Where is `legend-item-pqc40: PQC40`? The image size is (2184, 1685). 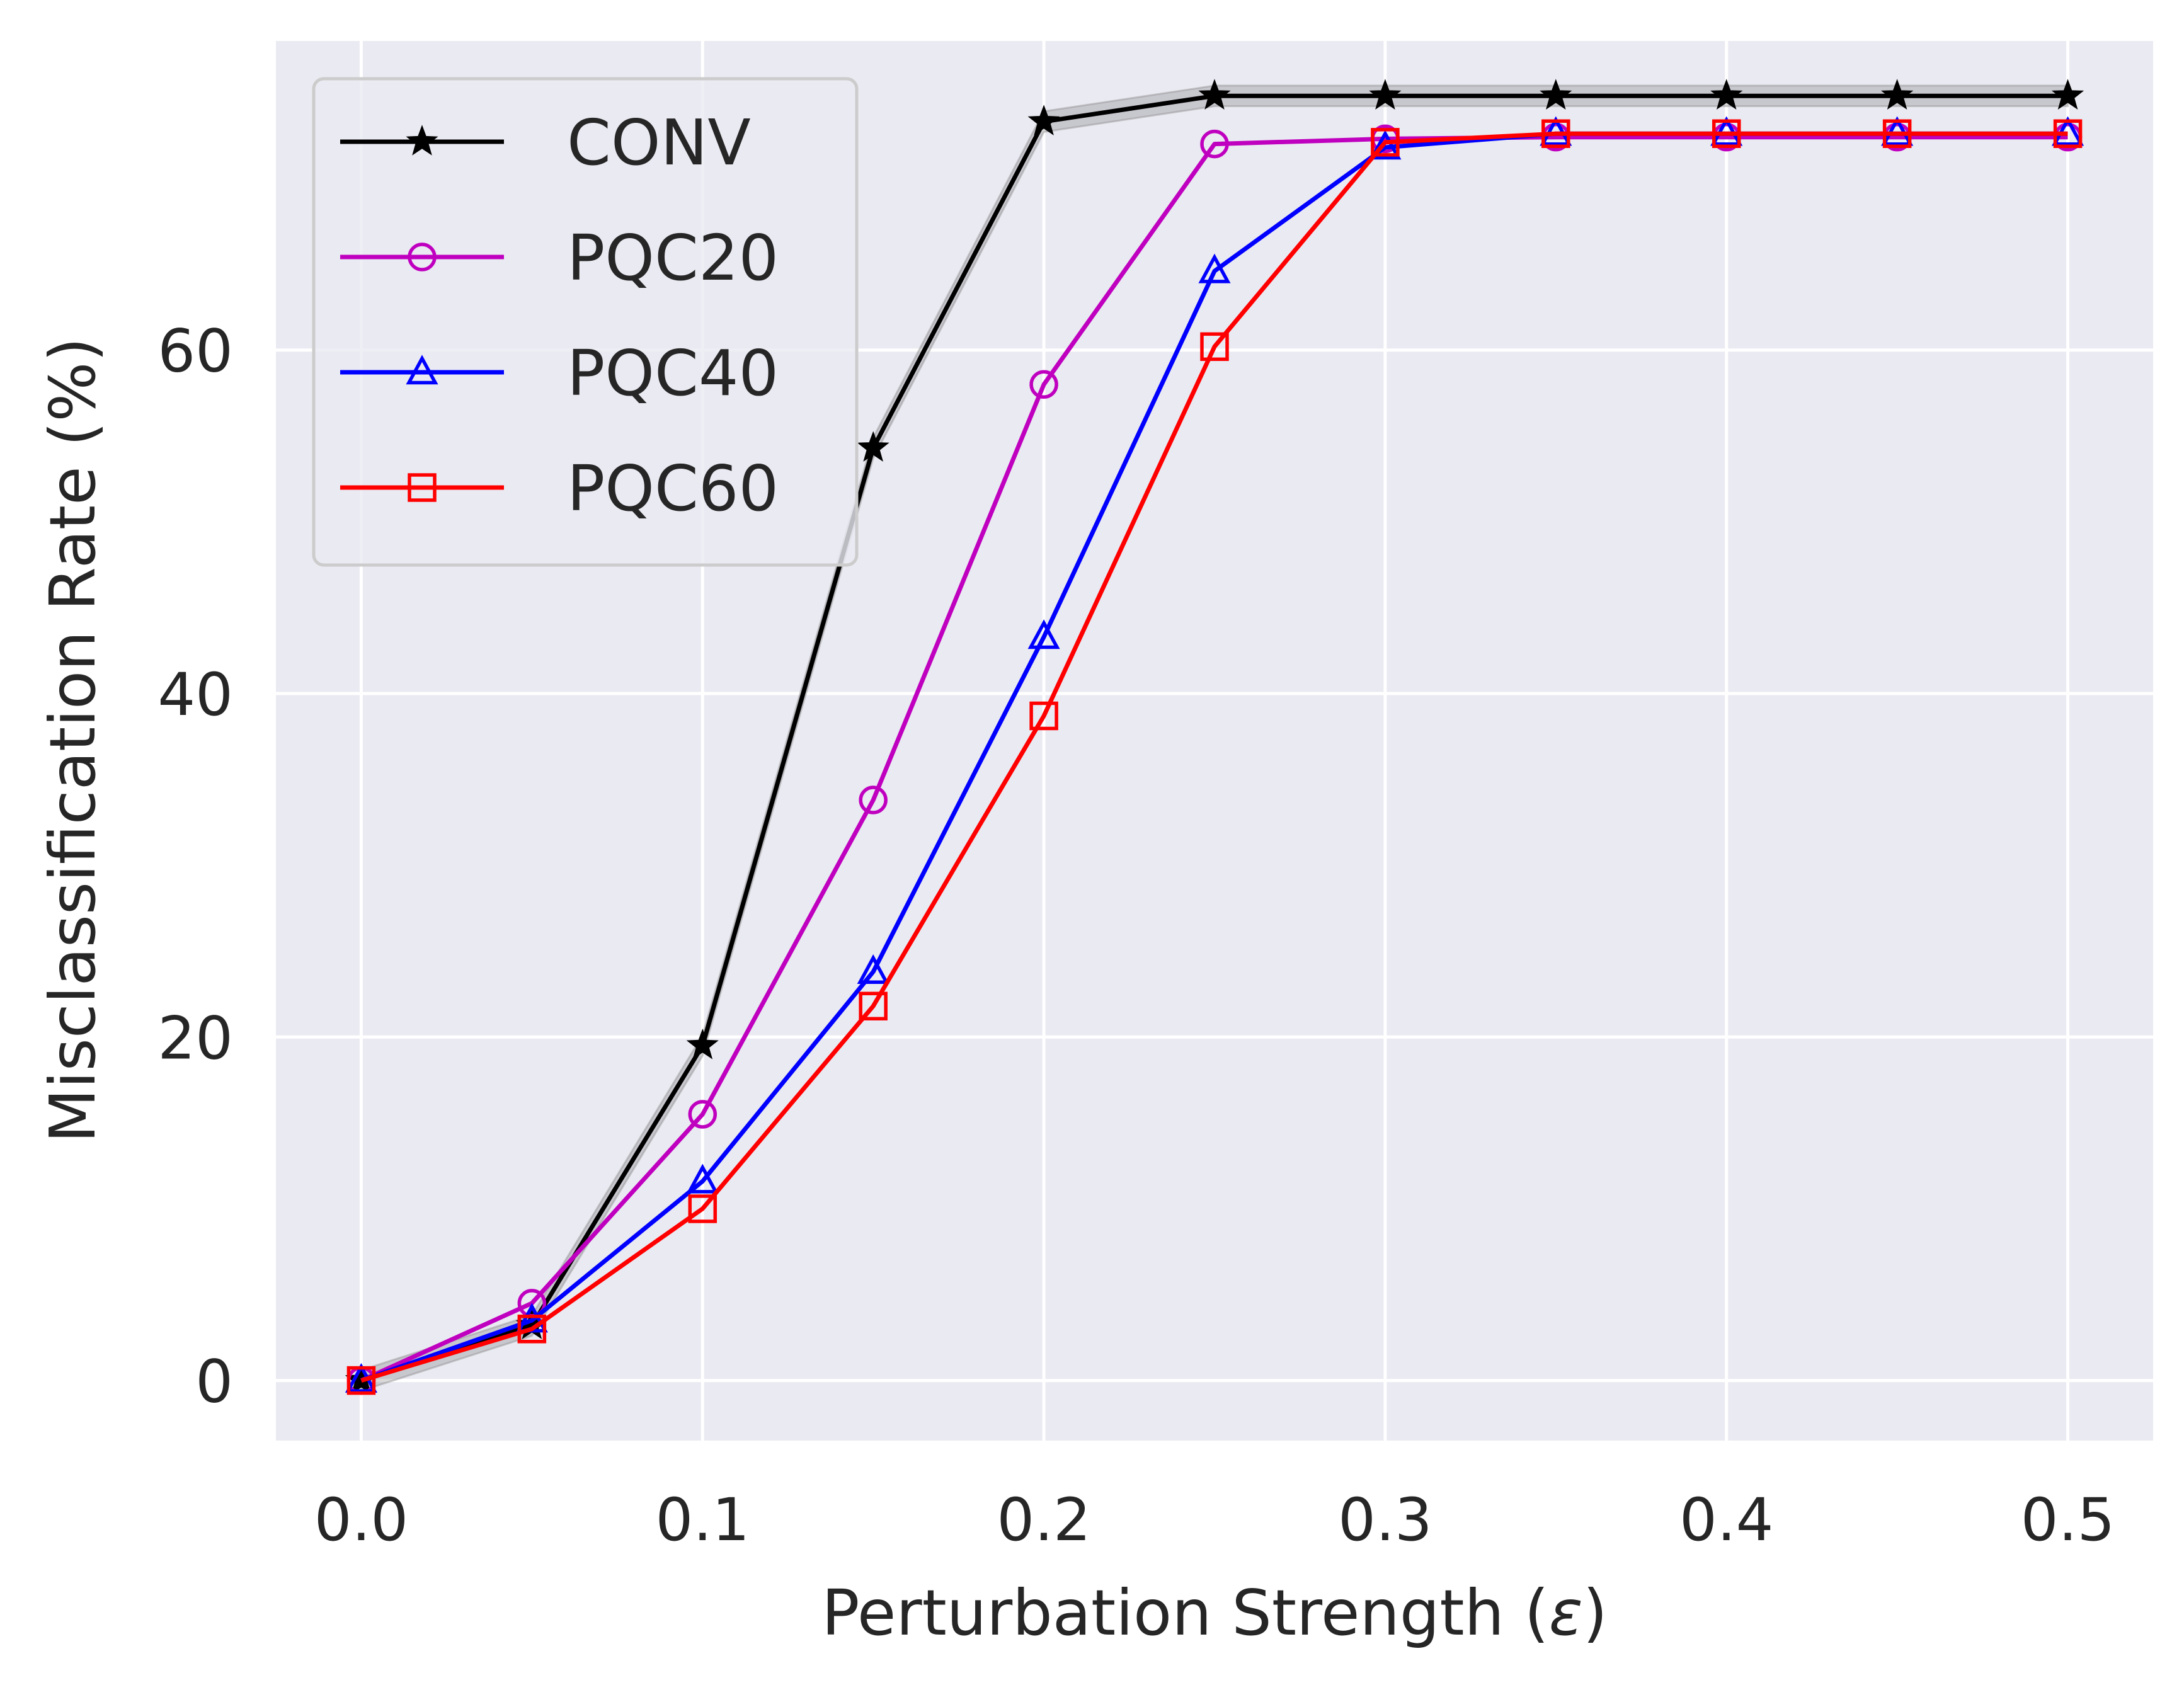 legend-item-pqc40: PQC40 is located at coordinates (559, 373).